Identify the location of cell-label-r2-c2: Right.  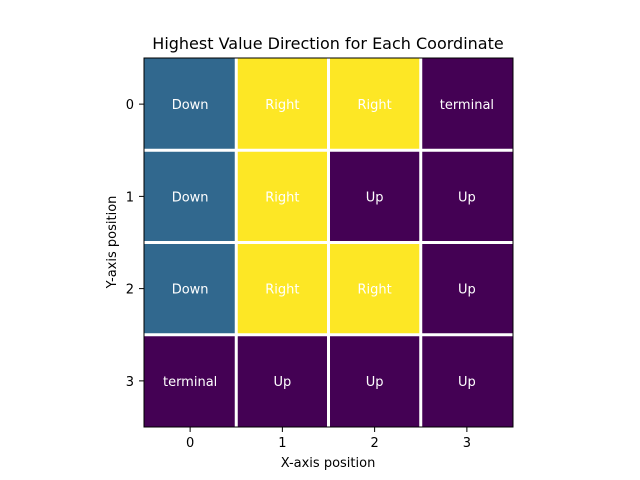
(375, 290).